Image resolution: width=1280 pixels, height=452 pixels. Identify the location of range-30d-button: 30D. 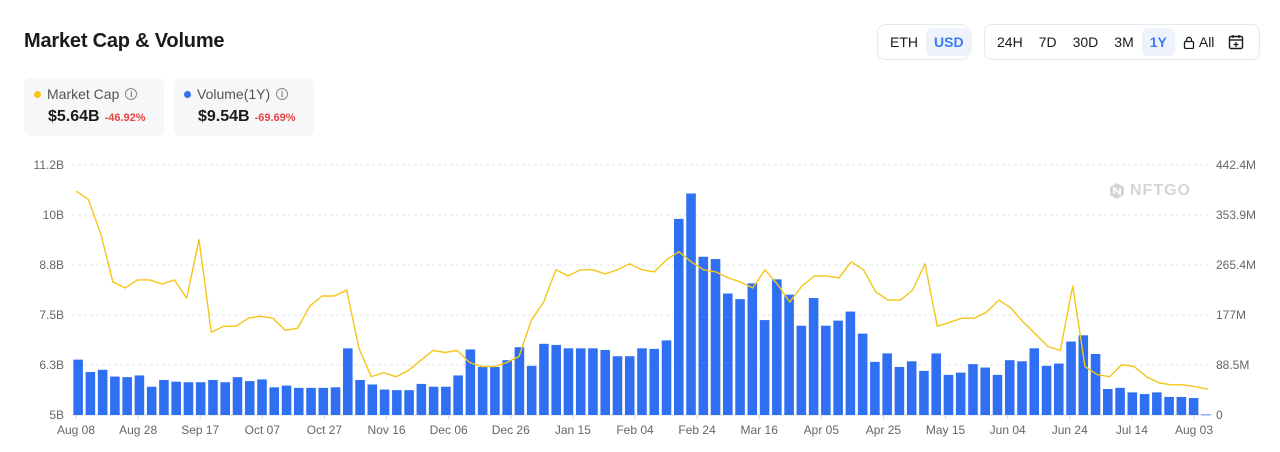
(1085, 42).